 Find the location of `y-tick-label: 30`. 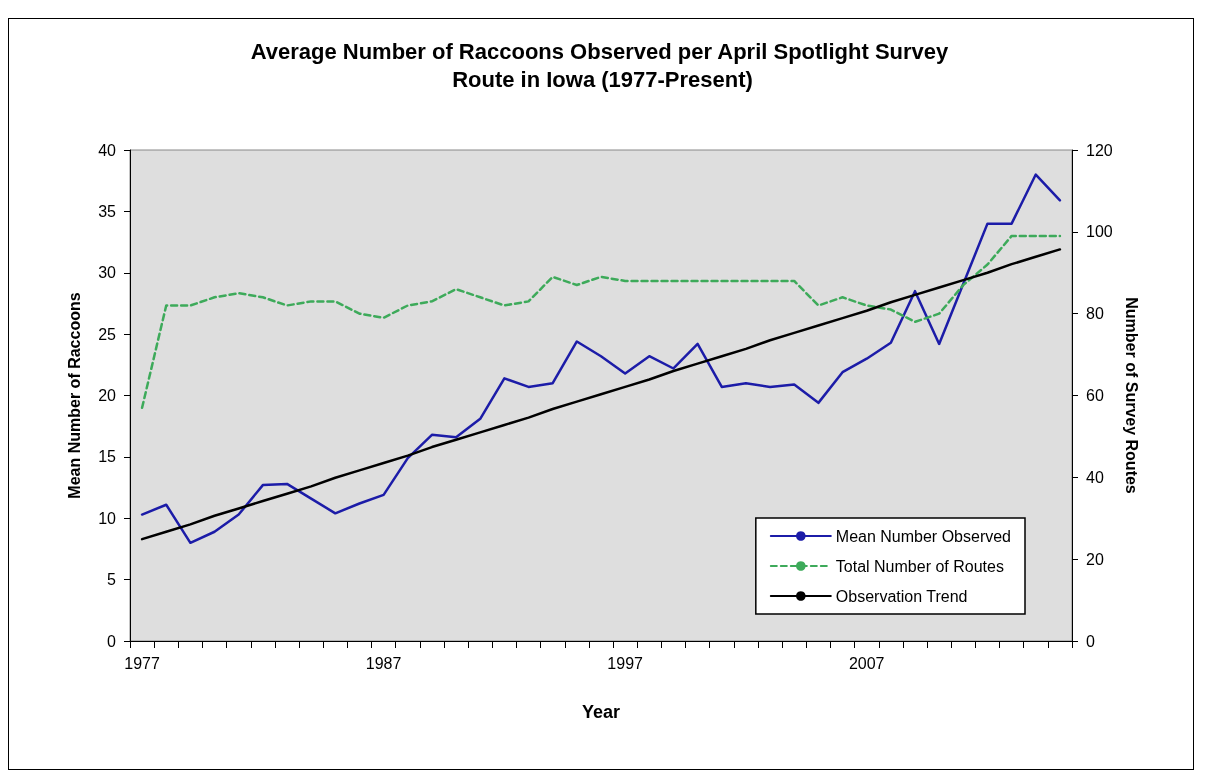

y-tick-label: 30 is located at coordinates (107, 273).